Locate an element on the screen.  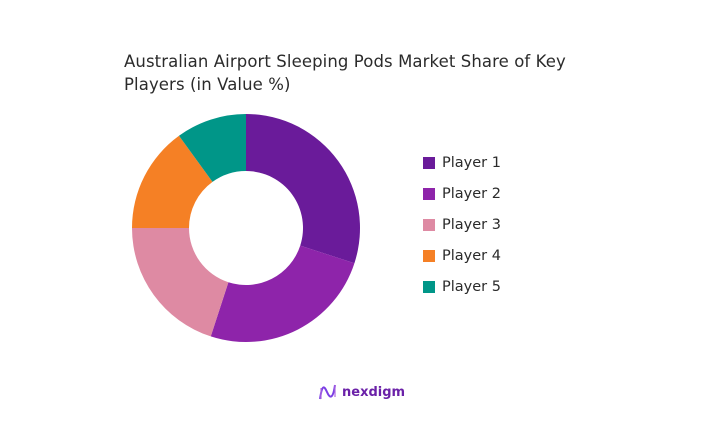
legend-item: Player 2 is located at coordinates (462, 193).